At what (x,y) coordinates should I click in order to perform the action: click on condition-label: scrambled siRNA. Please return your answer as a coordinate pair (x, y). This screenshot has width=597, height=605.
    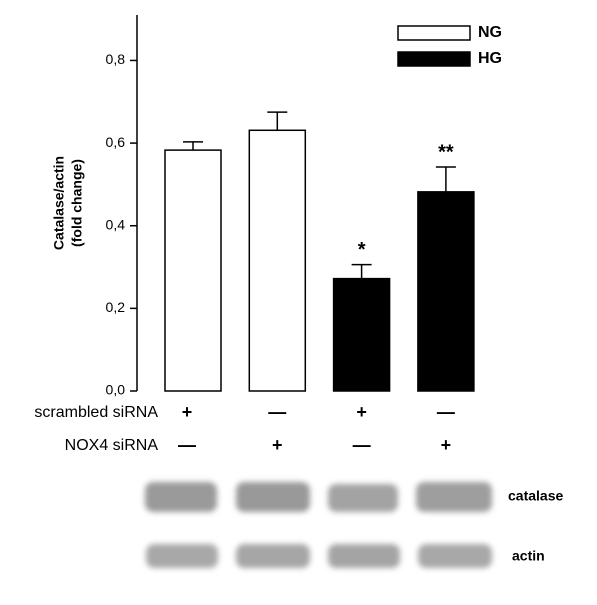
    Looking at the image, I should click on (96, 412).